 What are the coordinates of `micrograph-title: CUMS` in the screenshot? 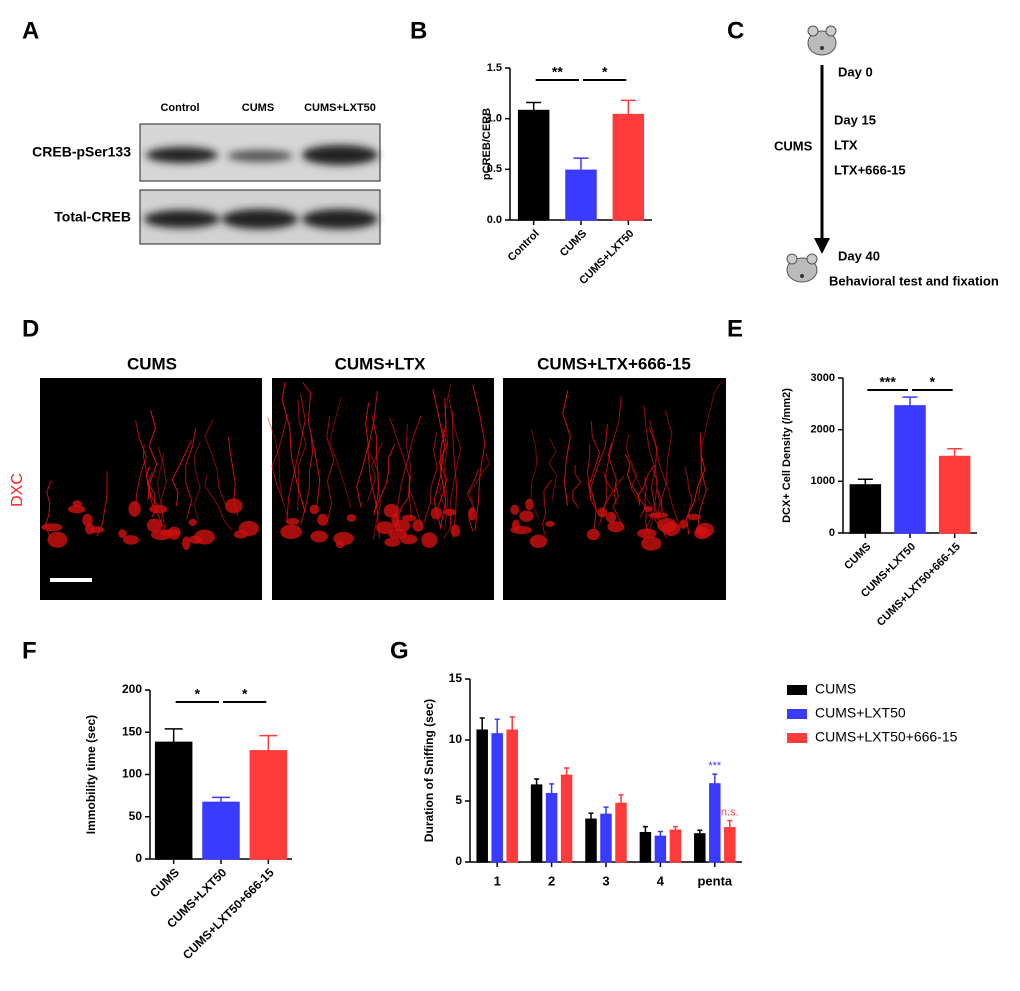 It's located at (152, 363).